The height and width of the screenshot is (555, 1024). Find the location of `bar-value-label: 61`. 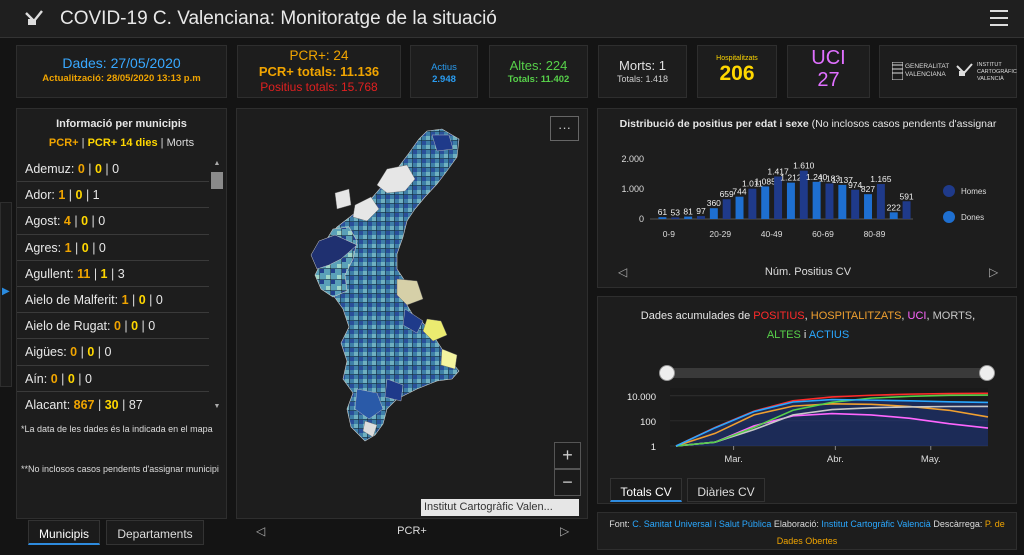

bar-value-label: 61 is located at coordinates (663, 212).